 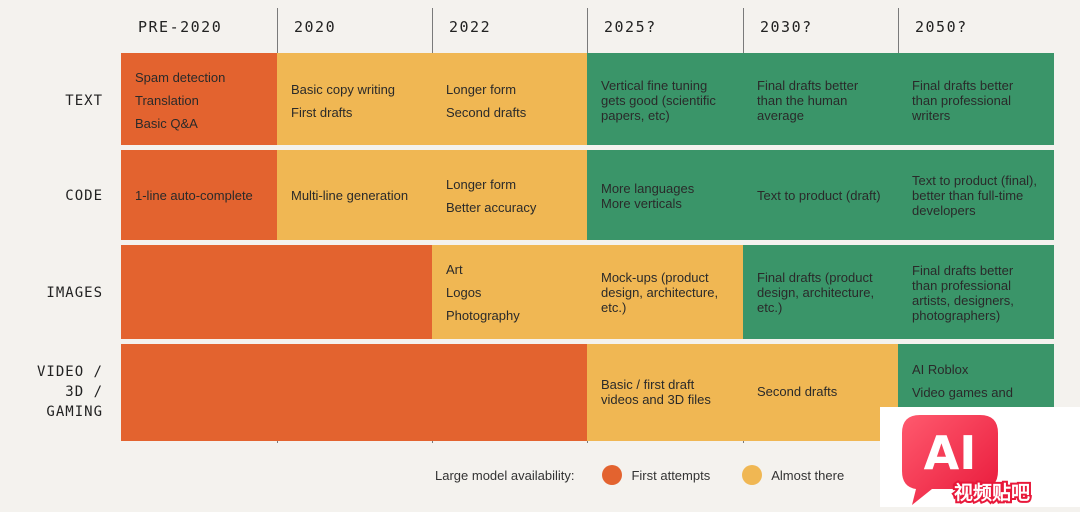 I want to click on cell-text-line: average, so click(x=780, y=115).